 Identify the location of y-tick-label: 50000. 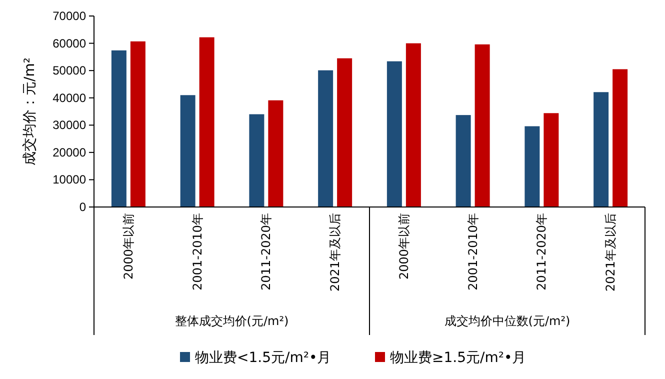
(69, 71).